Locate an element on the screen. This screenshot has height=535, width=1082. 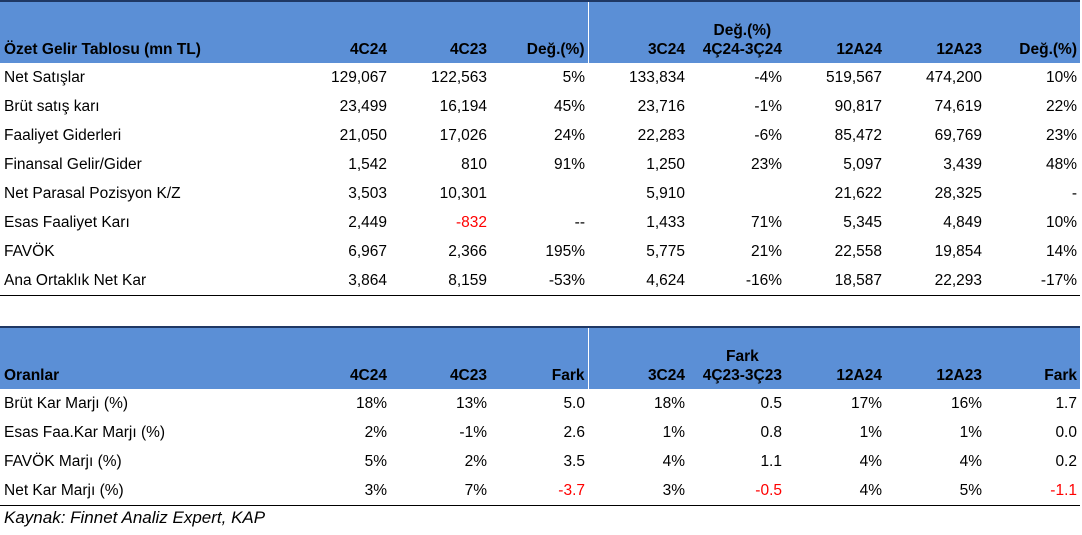
table-cell: 90,817 is located at coordinates (858, 106).